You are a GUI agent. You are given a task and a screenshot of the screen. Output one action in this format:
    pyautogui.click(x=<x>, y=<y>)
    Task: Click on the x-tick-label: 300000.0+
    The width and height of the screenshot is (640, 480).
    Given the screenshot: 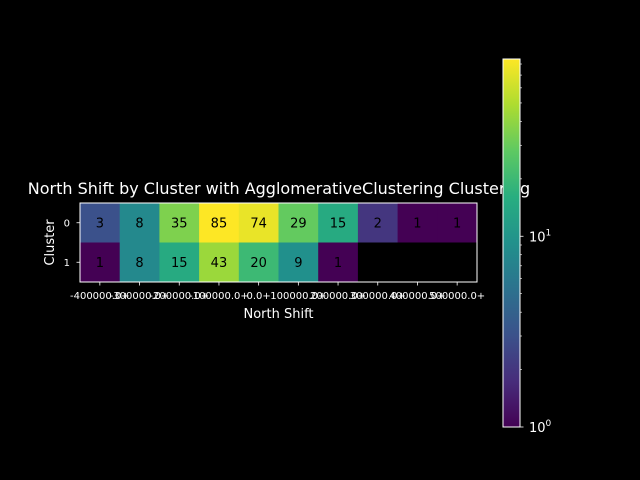 What is the action you would take?
    pyautogui.click(x=378, y=296)
    